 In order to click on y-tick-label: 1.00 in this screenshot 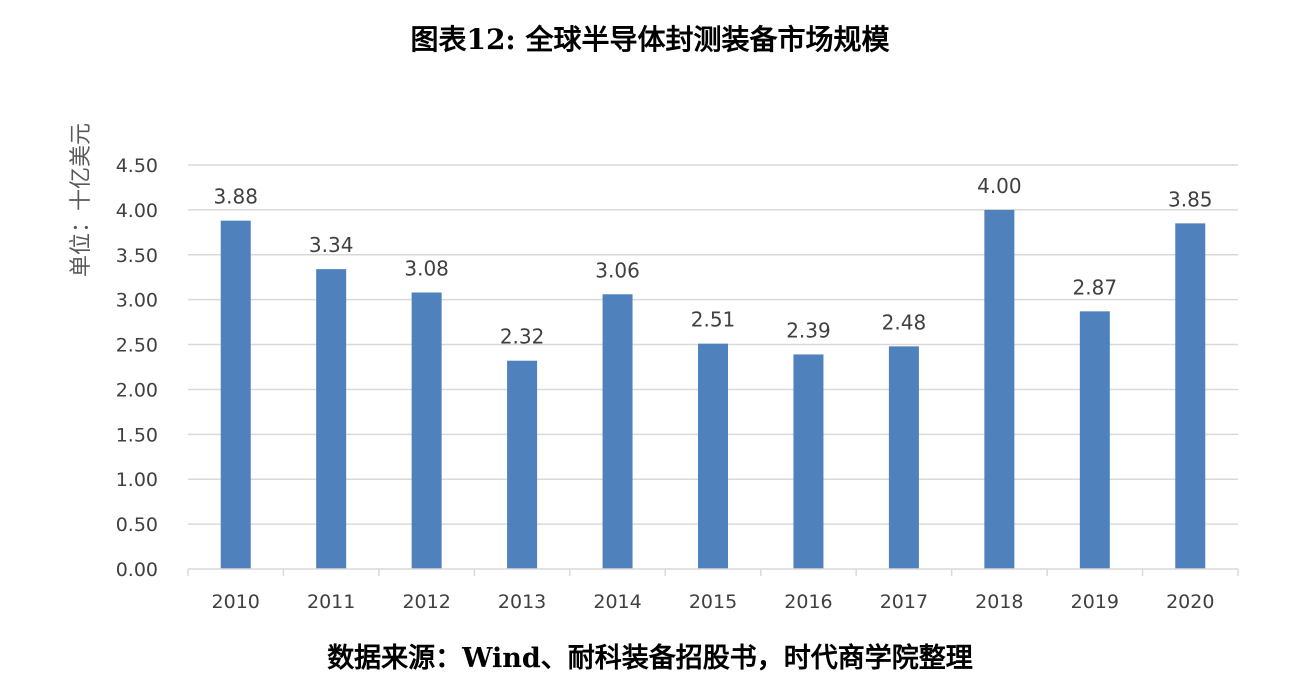, I will do `click(137, 480)`.